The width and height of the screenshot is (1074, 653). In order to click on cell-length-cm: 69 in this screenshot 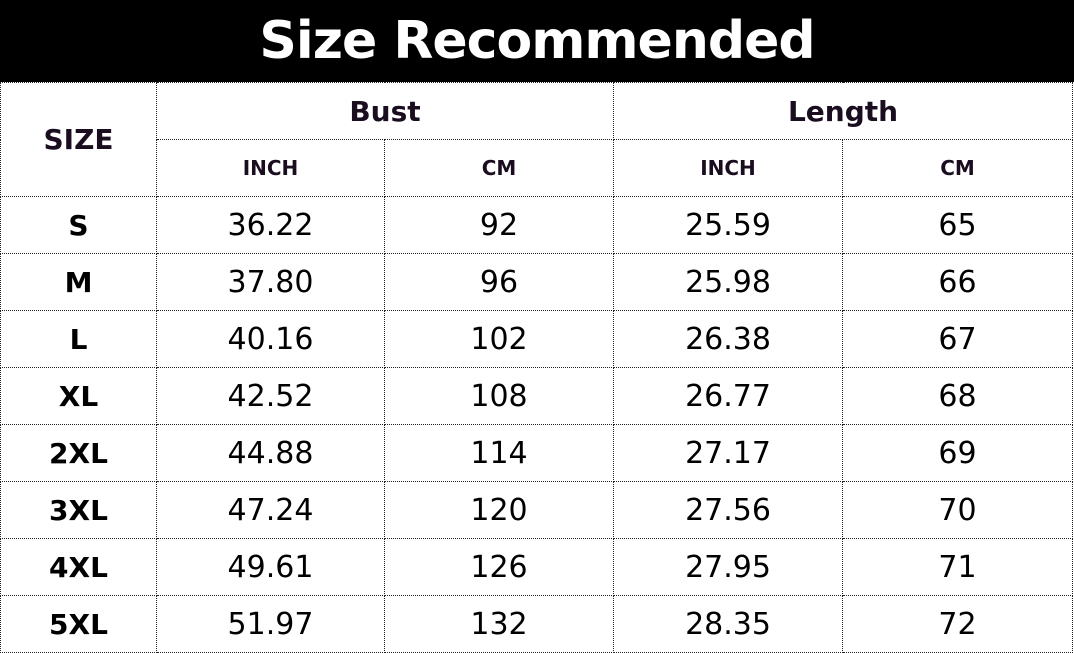, I will do `click(958, 453)`.